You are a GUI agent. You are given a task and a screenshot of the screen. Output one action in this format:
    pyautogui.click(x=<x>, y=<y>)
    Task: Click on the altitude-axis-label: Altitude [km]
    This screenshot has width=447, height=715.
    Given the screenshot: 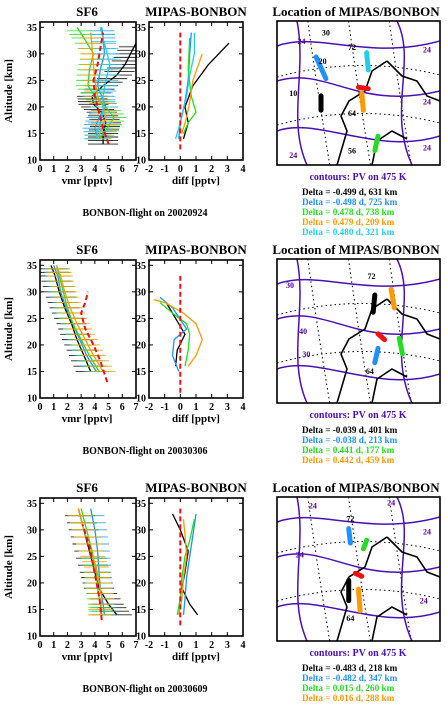 What is the action you would take?
    pyautogui.click(x=9, y=329)
    